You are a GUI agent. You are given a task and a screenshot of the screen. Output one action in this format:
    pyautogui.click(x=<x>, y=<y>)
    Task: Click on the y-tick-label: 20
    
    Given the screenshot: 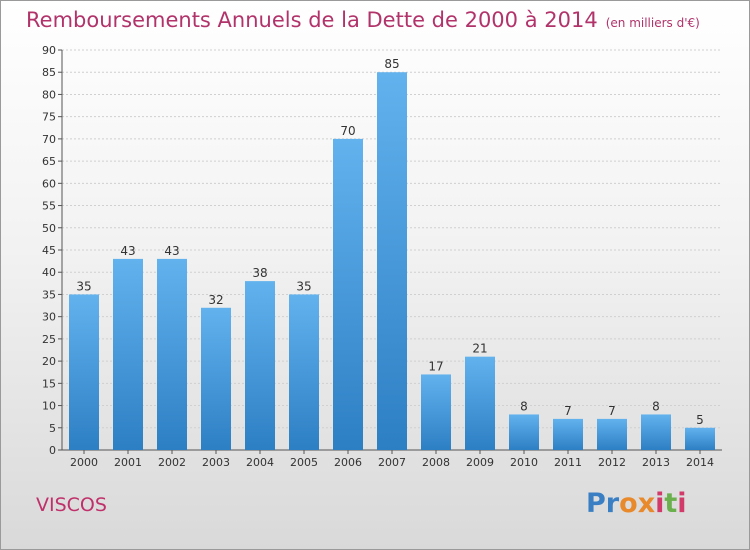 What is the action you would take?
    pyautogui.click(x=49, y=361)
    